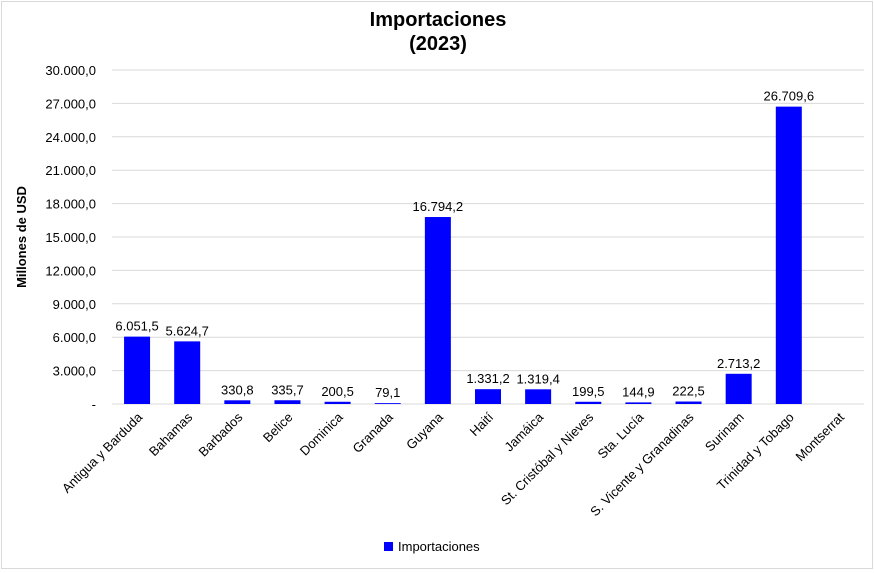 This screenshot has width=874, height=573. I want to click on data-label: 200,5, so click(337, 391).